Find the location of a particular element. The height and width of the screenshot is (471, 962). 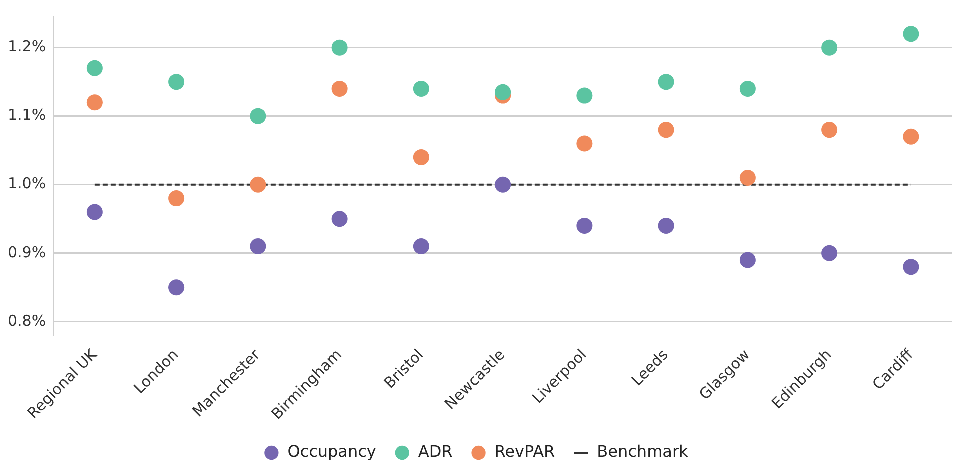

y-tick-label: 0.9% is located at coordinates (27, 252).